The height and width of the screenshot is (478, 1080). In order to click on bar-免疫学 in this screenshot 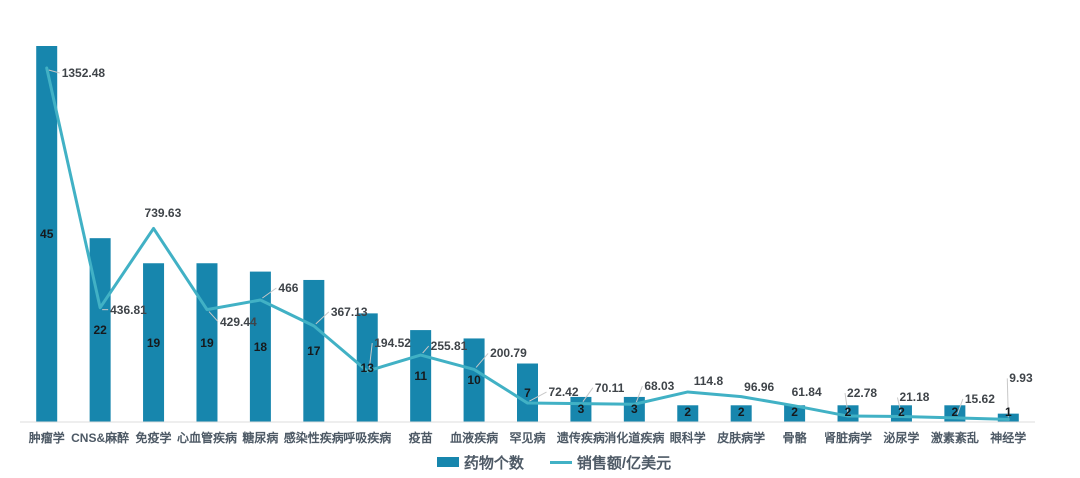, I will do `click(154, 342)`.